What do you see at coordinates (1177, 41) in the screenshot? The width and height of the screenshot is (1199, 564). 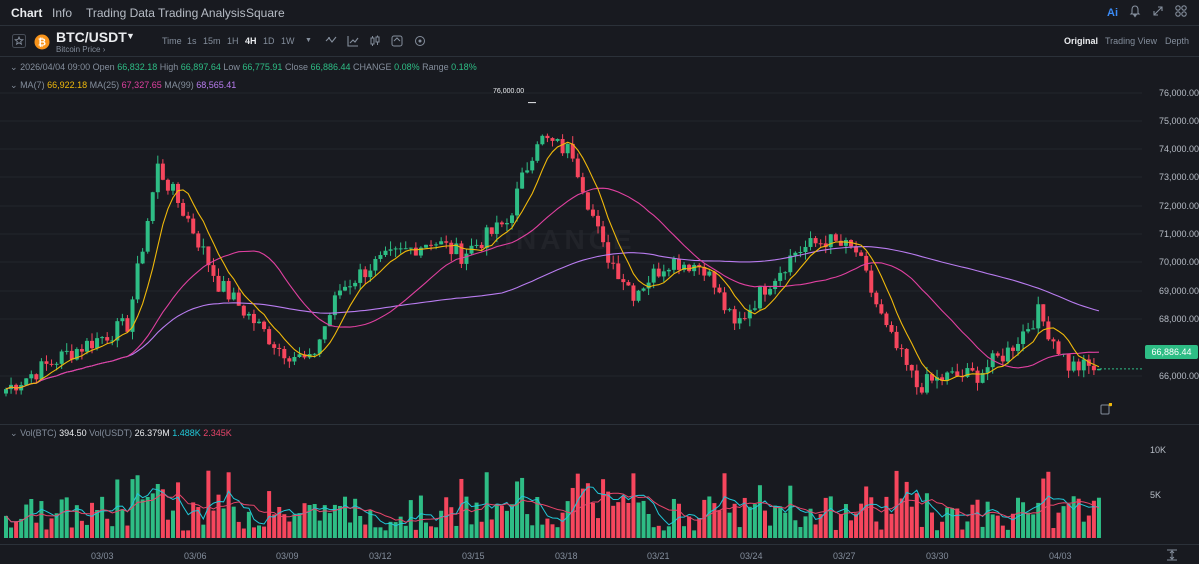 I see `view-depth: Depth` at bounding box center [1177, 41].